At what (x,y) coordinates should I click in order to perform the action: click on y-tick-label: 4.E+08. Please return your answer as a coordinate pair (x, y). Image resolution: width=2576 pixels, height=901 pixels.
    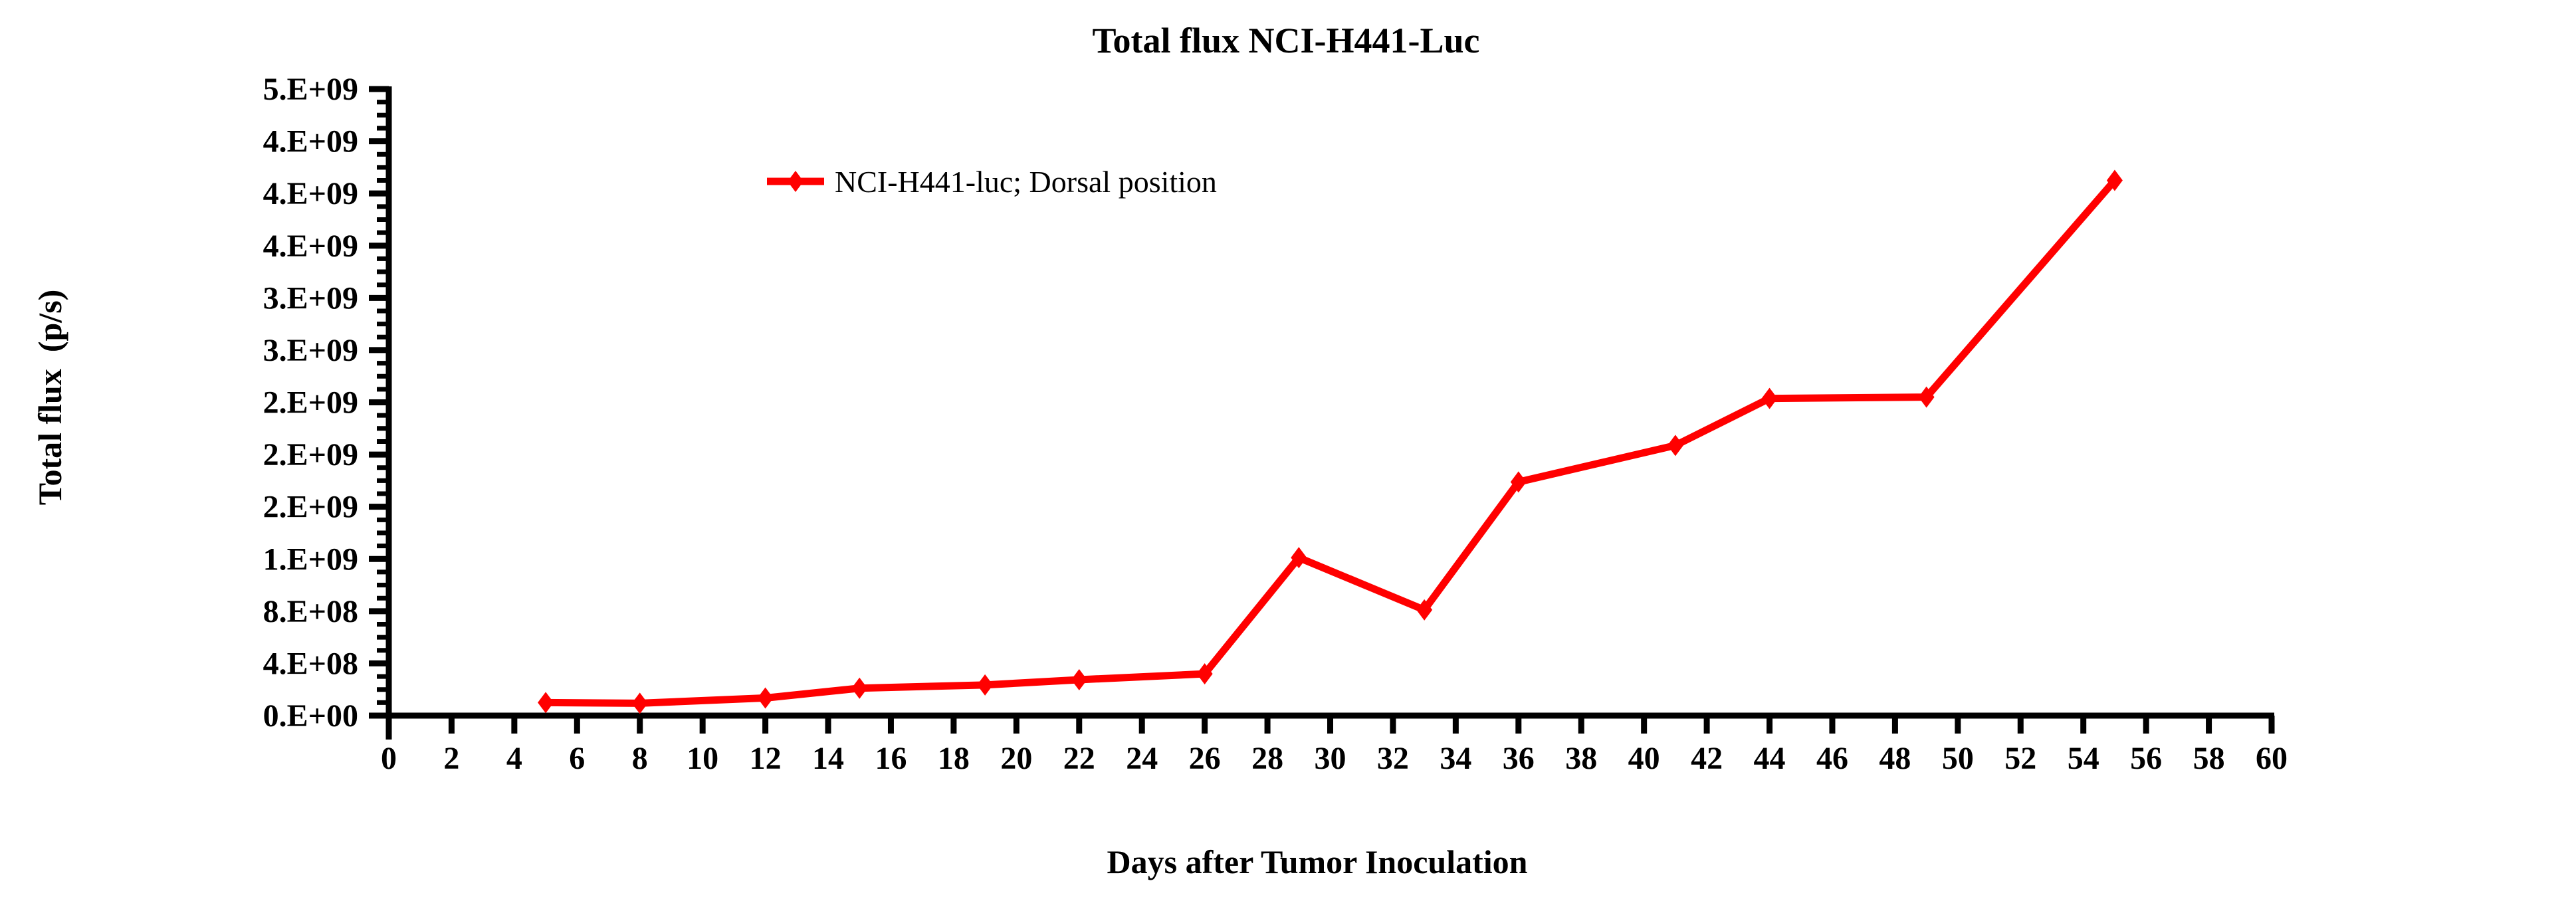
    Looking at the image, I should click on (310, 663).